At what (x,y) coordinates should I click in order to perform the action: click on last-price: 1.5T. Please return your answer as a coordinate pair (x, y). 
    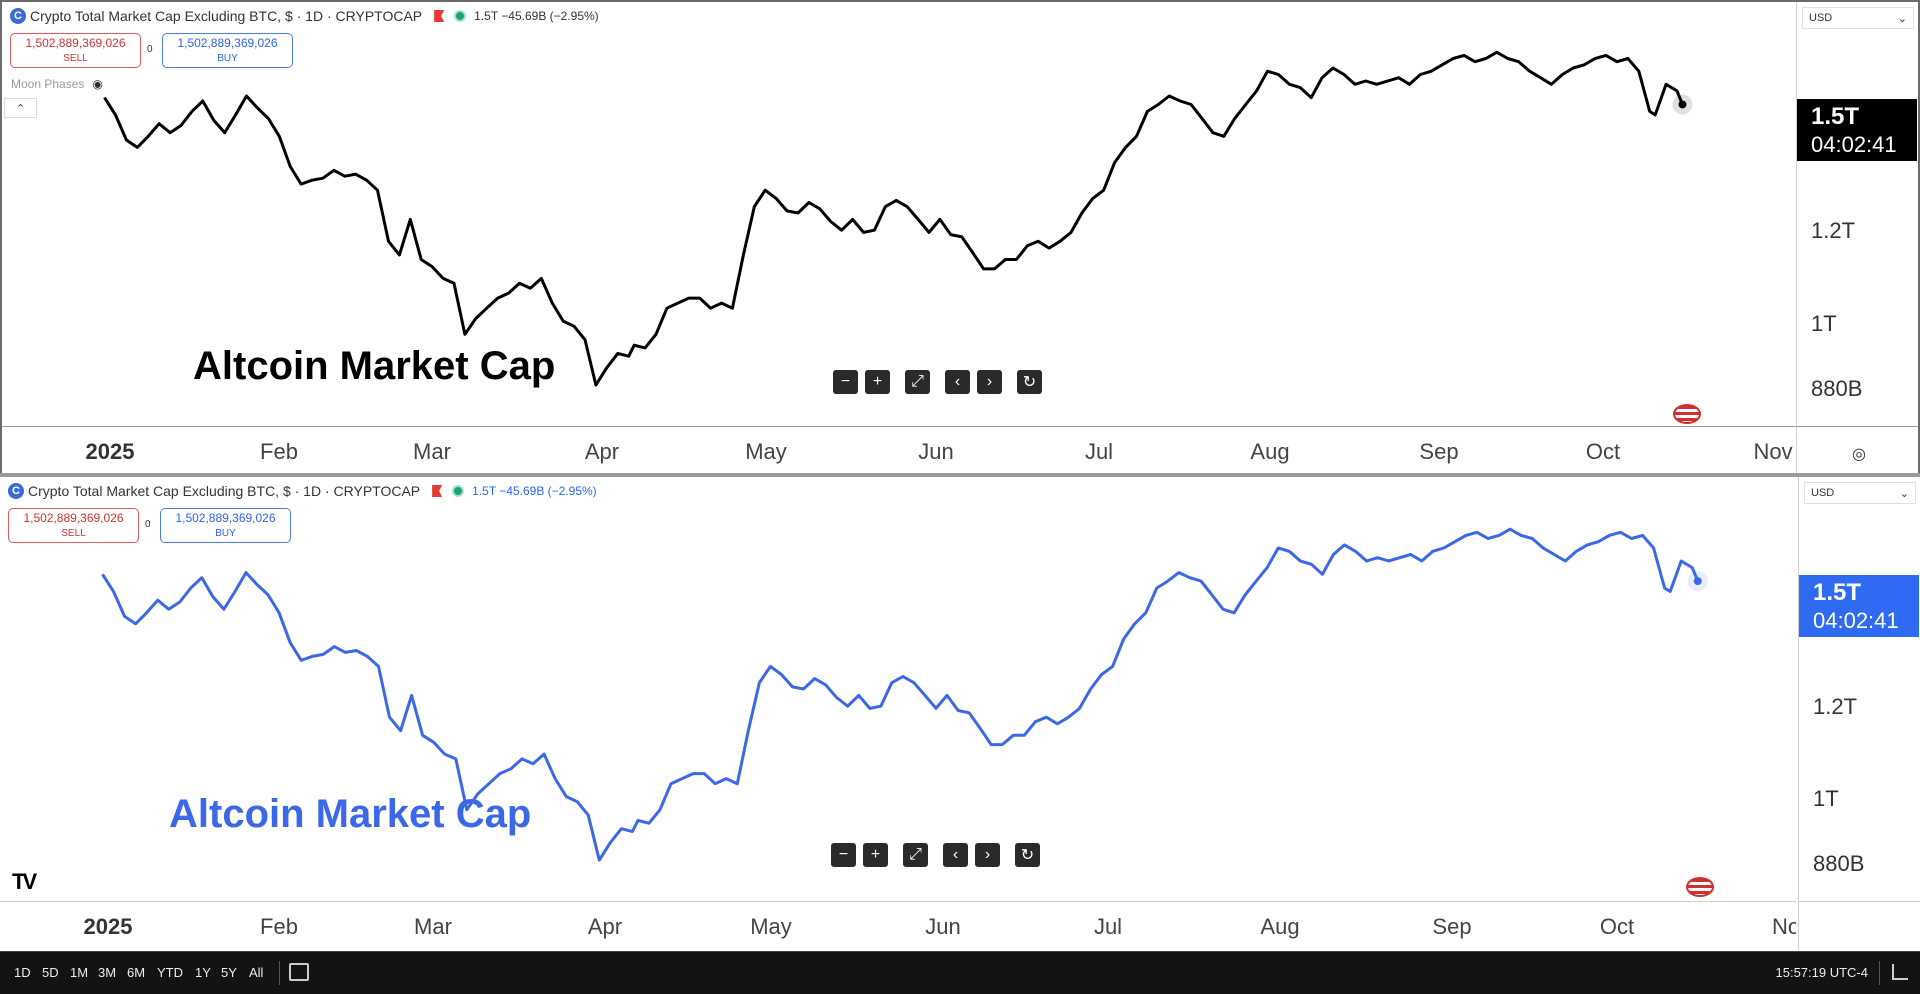
    Looking at the image, I should click on (1837, 592).